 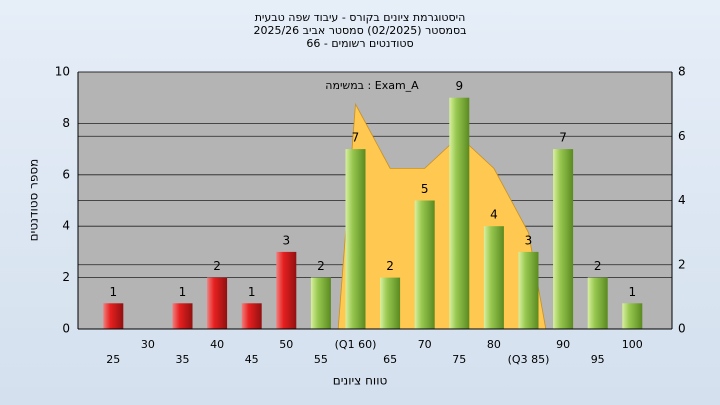 What do you see at coordinates (321, 359) in the screenshot?
I see `x-tick-label: 55` at bounding box center [321, 359].